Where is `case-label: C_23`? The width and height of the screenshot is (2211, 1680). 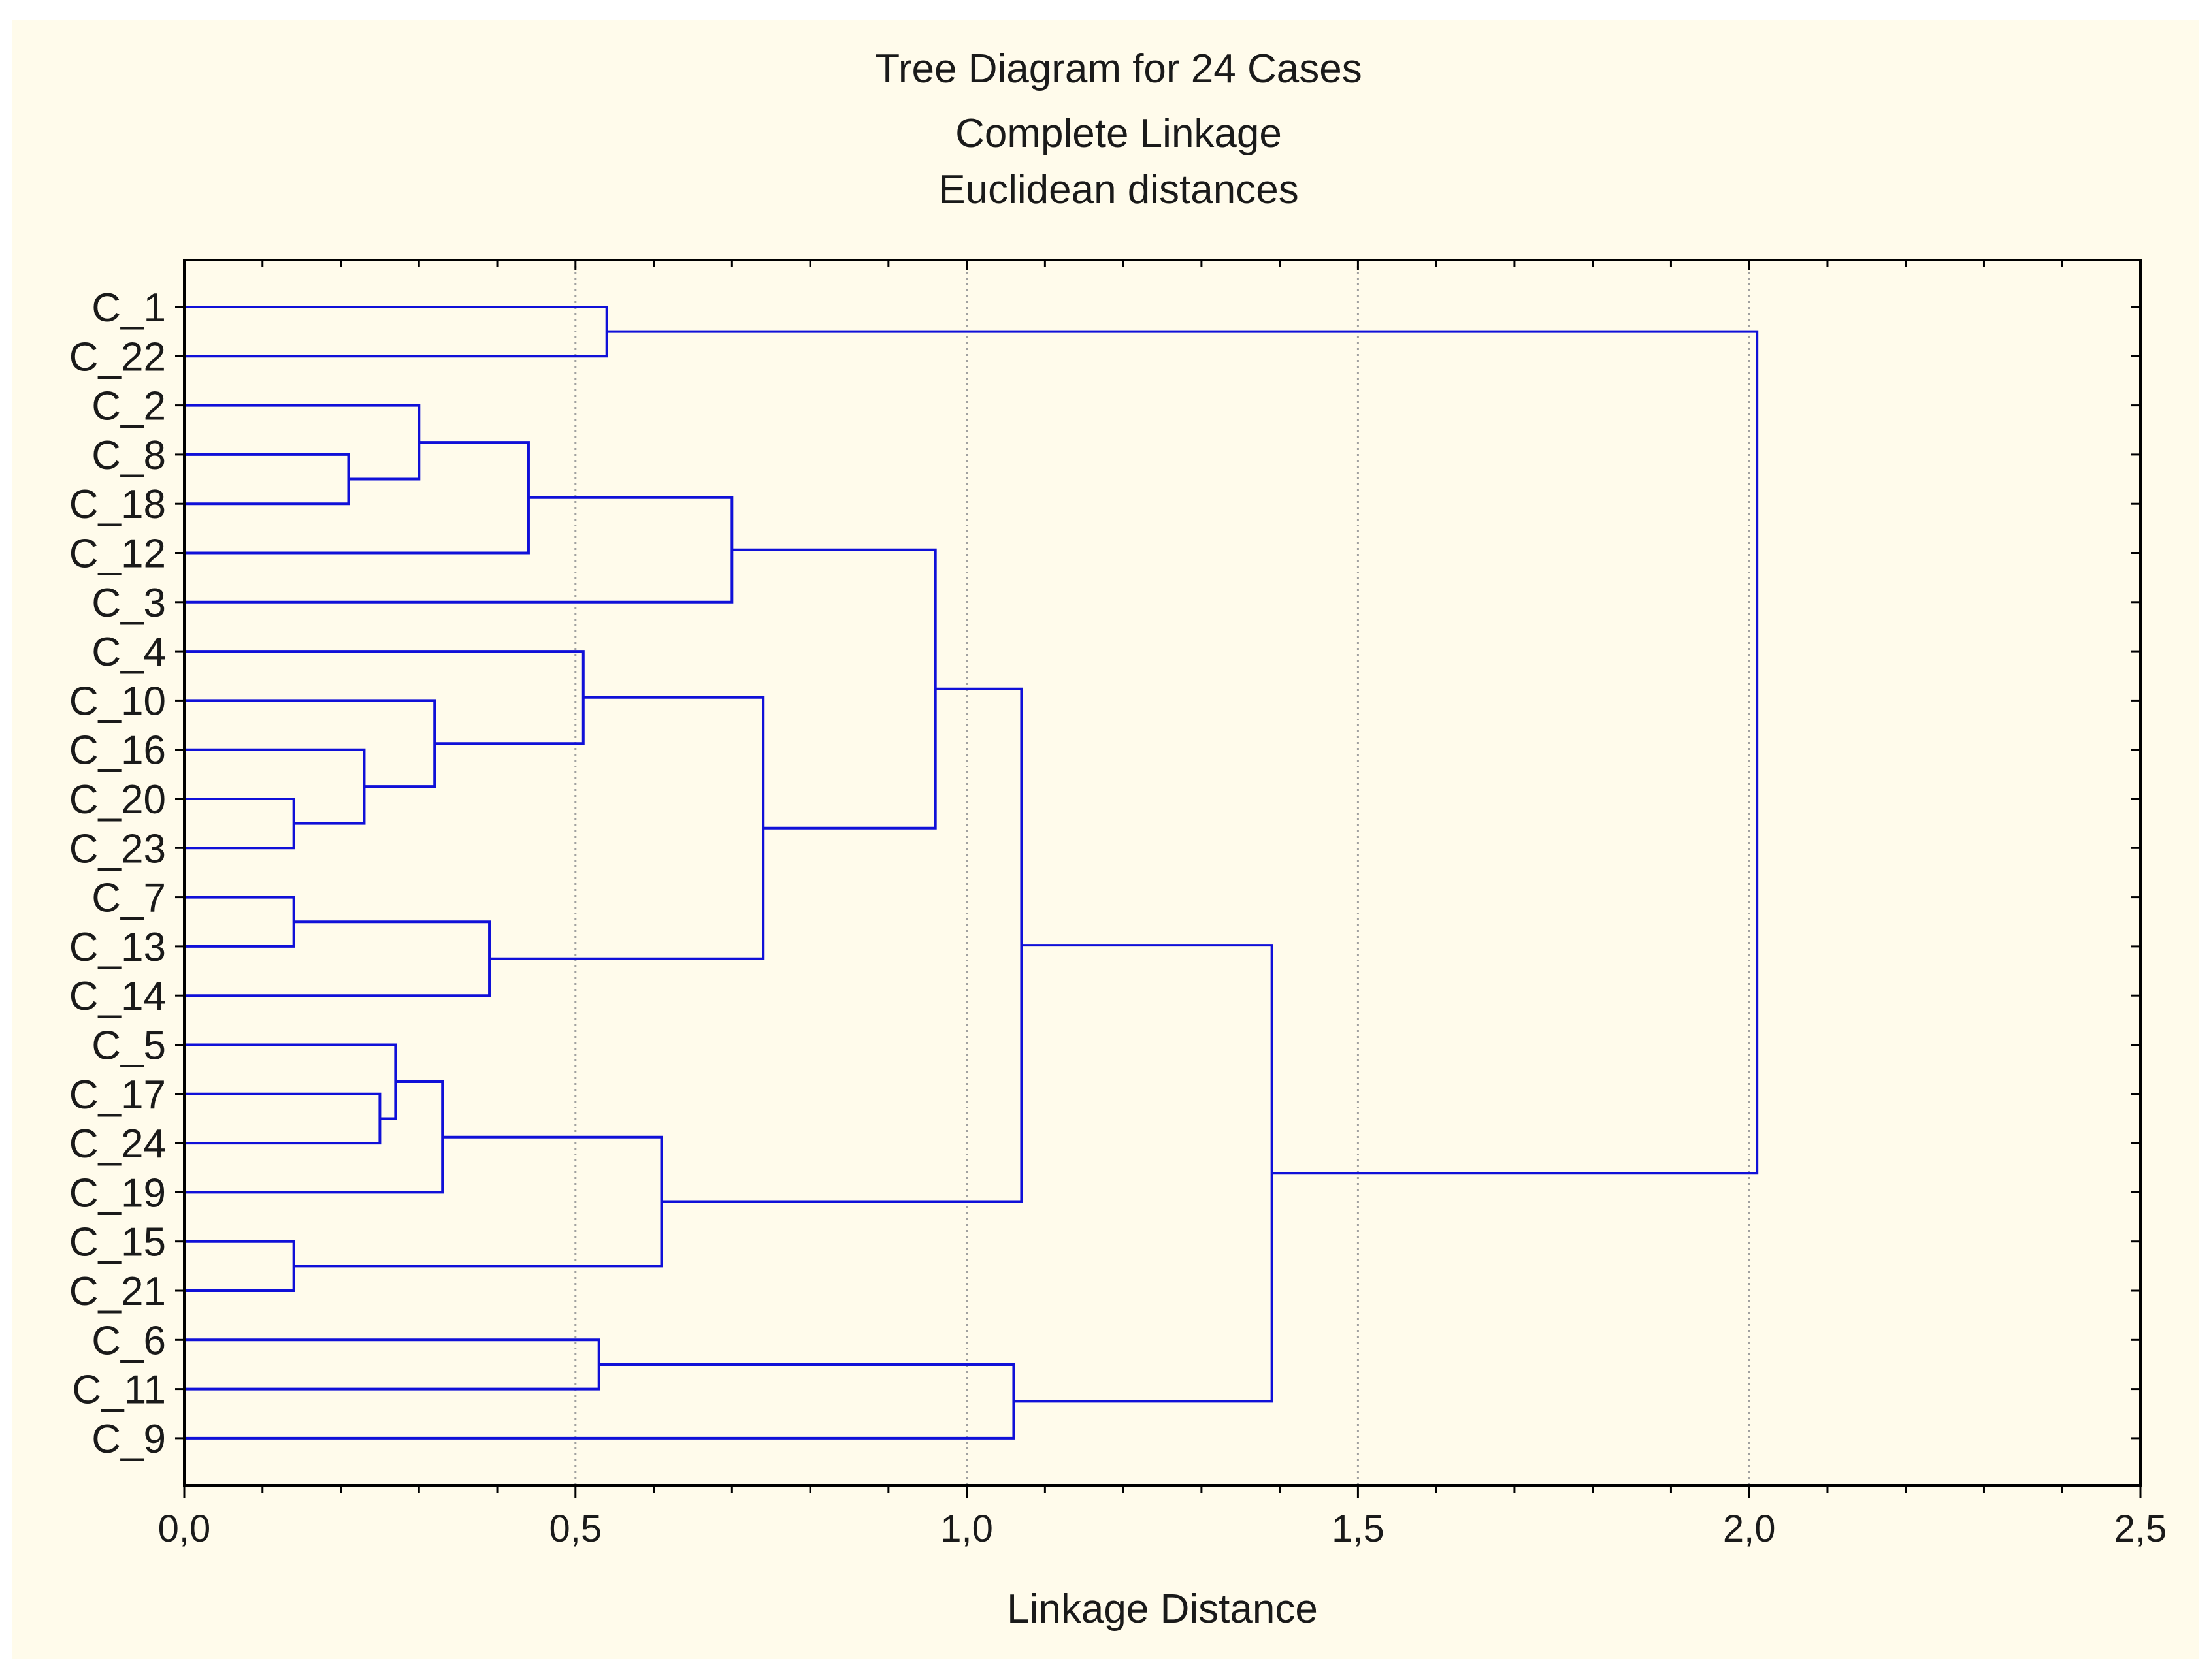 case-label: C_23 is located at coordinates (117, 848).